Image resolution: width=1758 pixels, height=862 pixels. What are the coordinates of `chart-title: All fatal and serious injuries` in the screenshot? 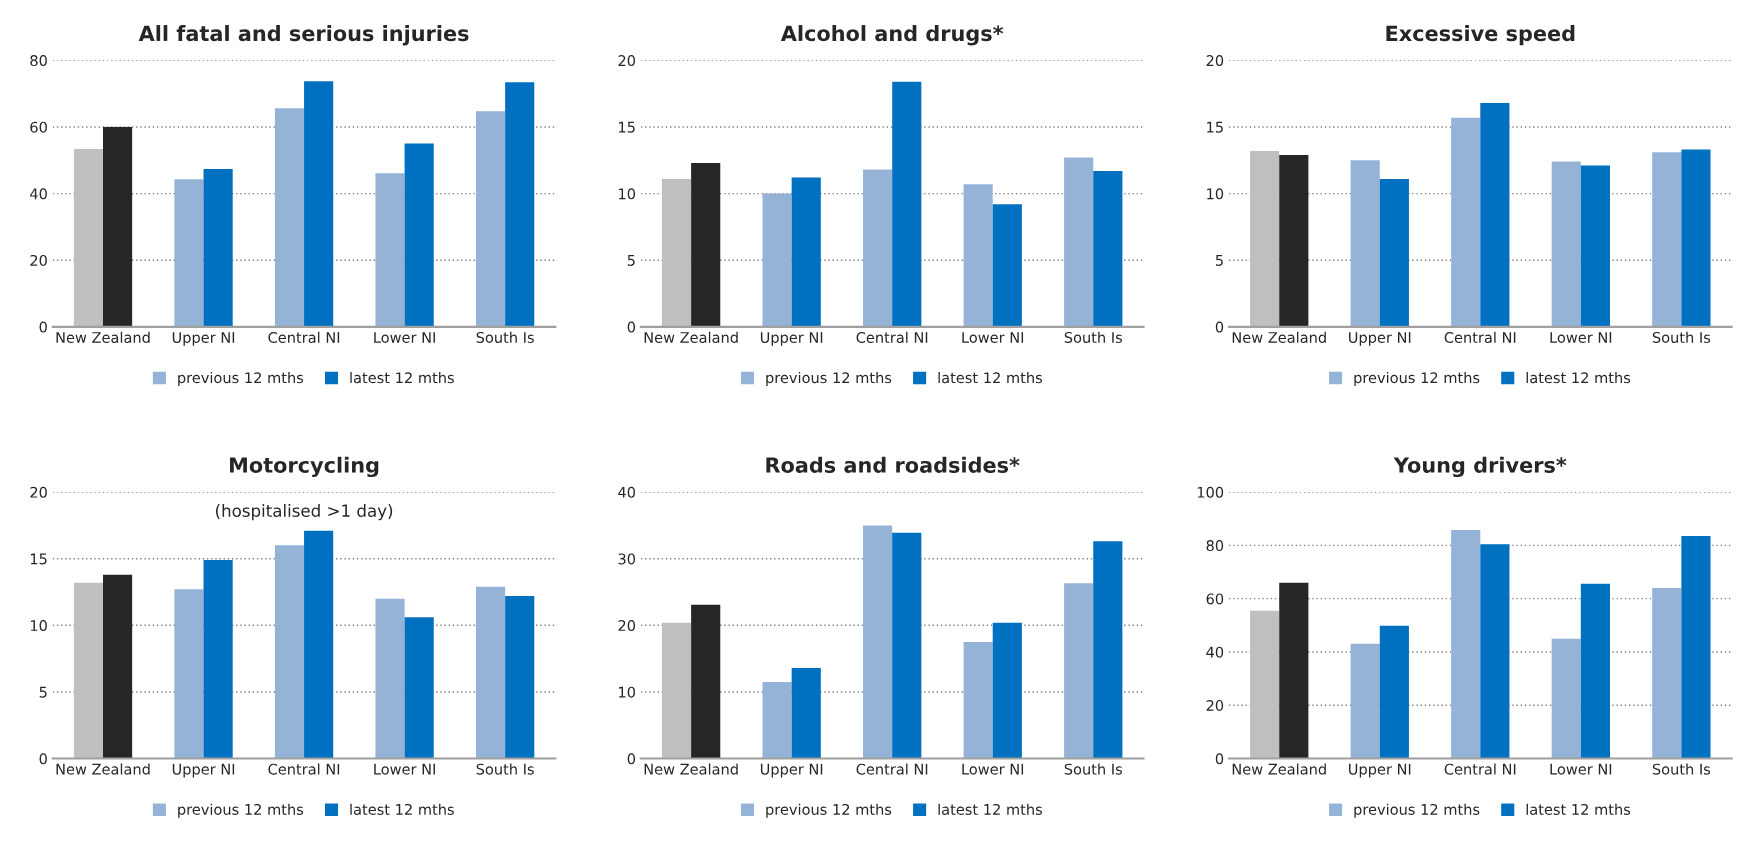 It's located at (303, 35).